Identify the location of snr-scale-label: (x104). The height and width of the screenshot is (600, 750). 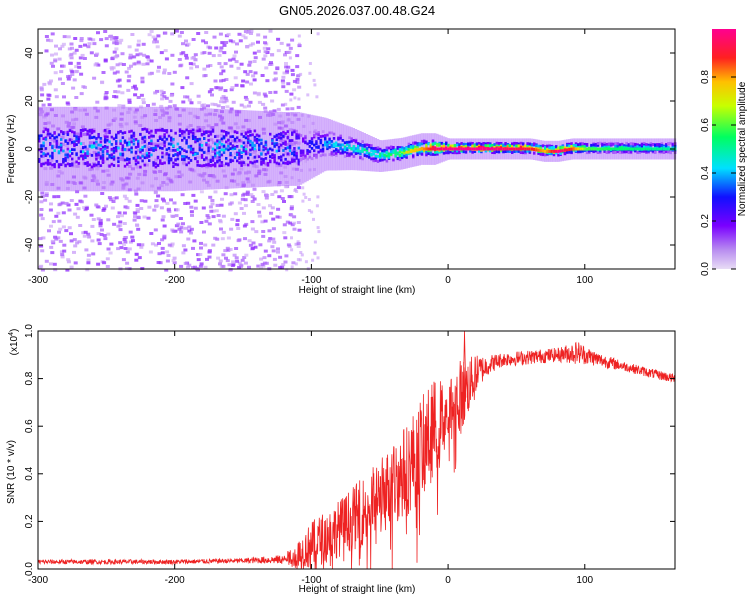
(14, 342).